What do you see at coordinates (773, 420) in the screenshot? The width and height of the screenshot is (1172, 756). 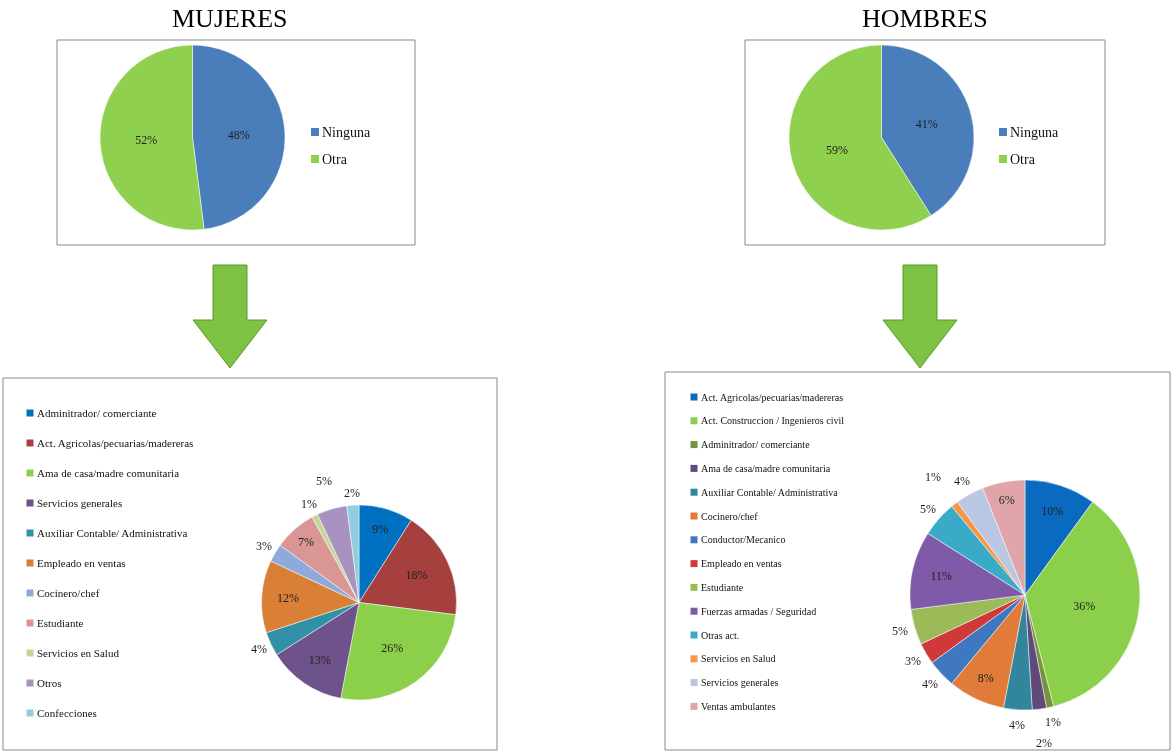 I see `legend-label: Act. Construccion / Ingenieros civil` at bounding box center [773, 420].